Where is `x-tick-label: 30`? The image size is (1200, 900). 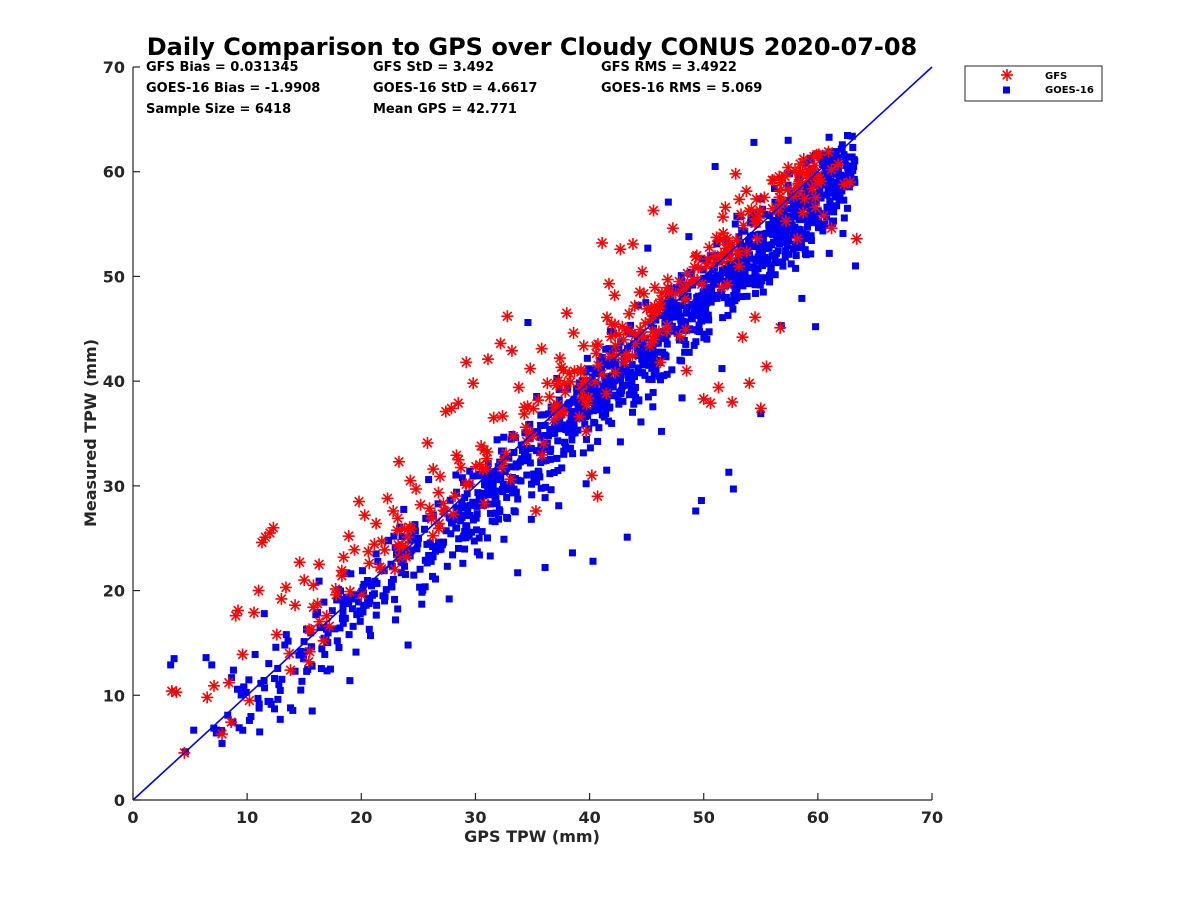 x-tick-label: 30 is located at coordinates (475, 817).